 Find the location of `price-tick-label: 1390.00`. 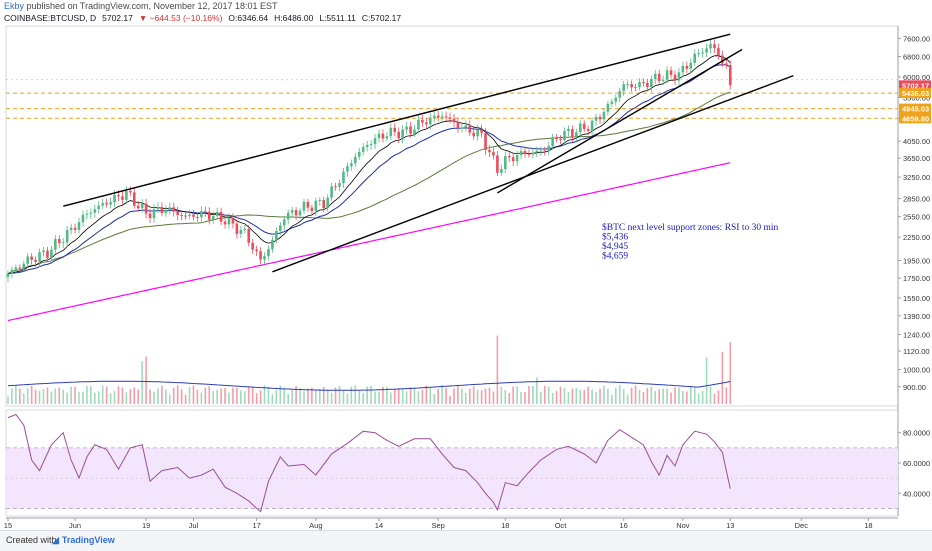

price-tick-label: 1390.00 is located at coordinates (916, 316).